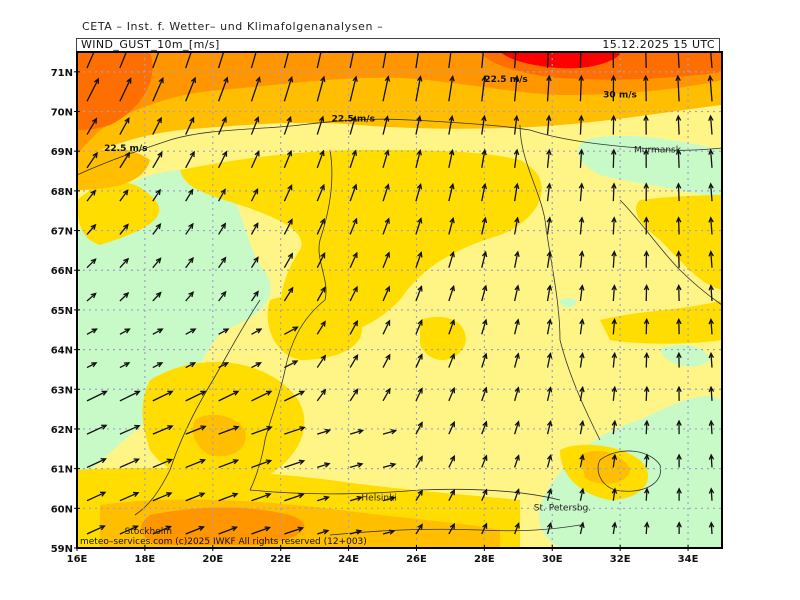 This screenshot has height=600, width=800. Describe the element at coordinates (62, 430) in the screenshot. I see `lat-tick-label: 62N` at that location.